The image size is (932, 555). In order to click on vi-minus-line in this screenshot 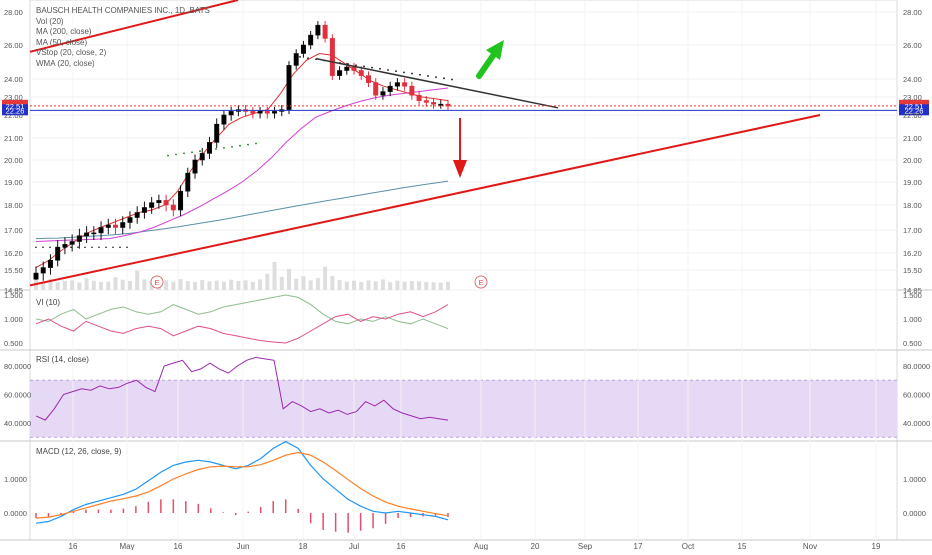, I will do `click(242, 324)`.